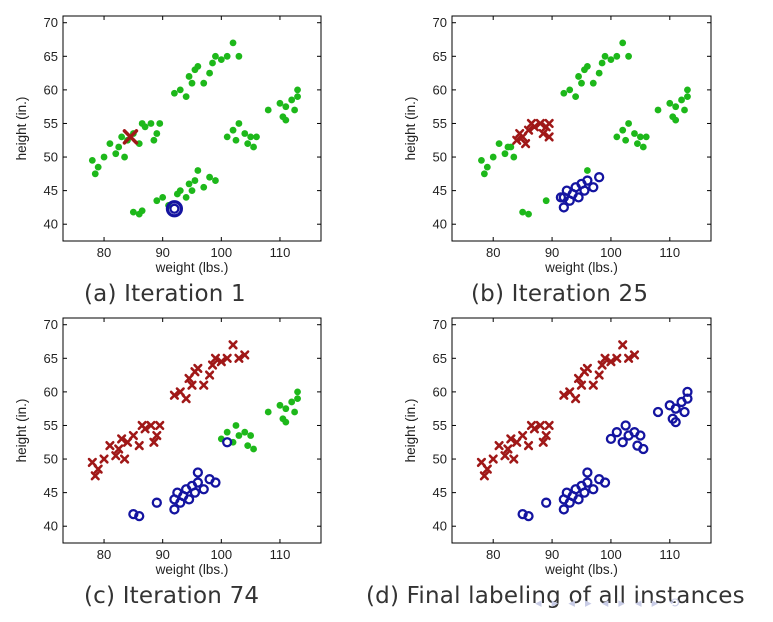  What do you see at coordinates (162, 252) in the screenshot?
I see `x-tick-label: 90` at bounding box center [162, 252].